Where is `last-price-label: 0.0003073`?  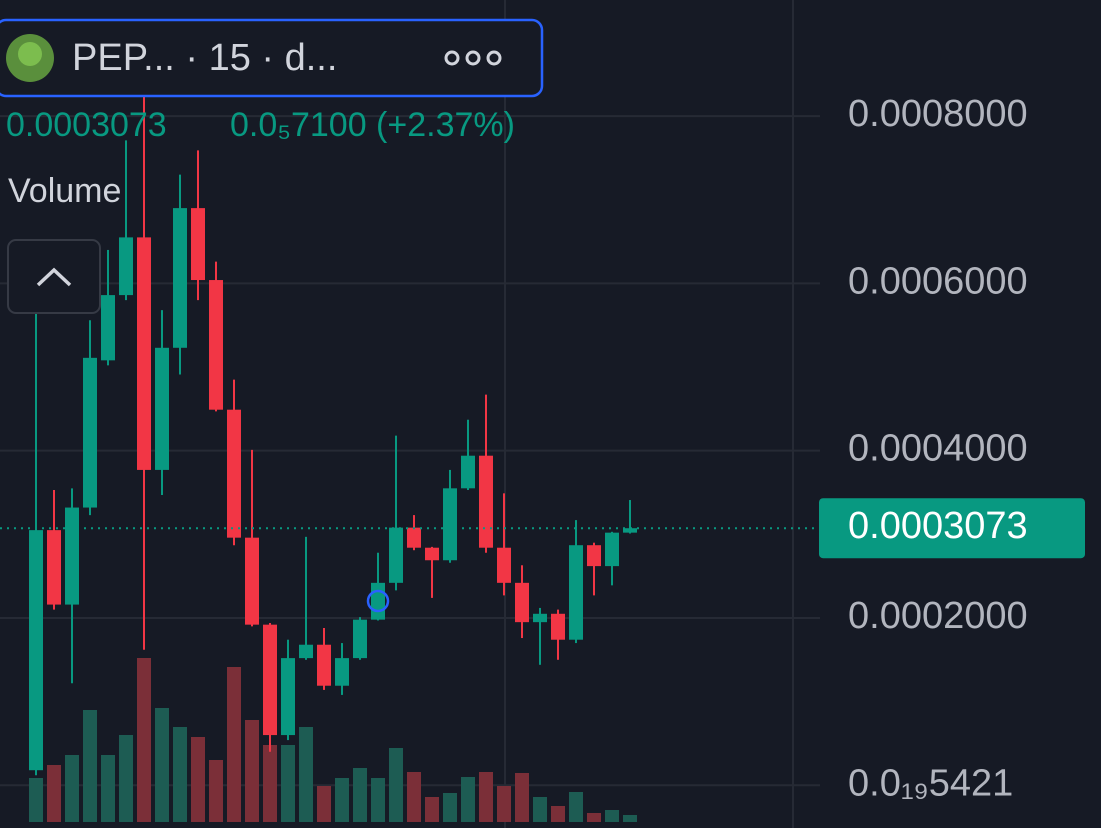
last-price-label: 0.0003073 is located at coordinates (938, 526).